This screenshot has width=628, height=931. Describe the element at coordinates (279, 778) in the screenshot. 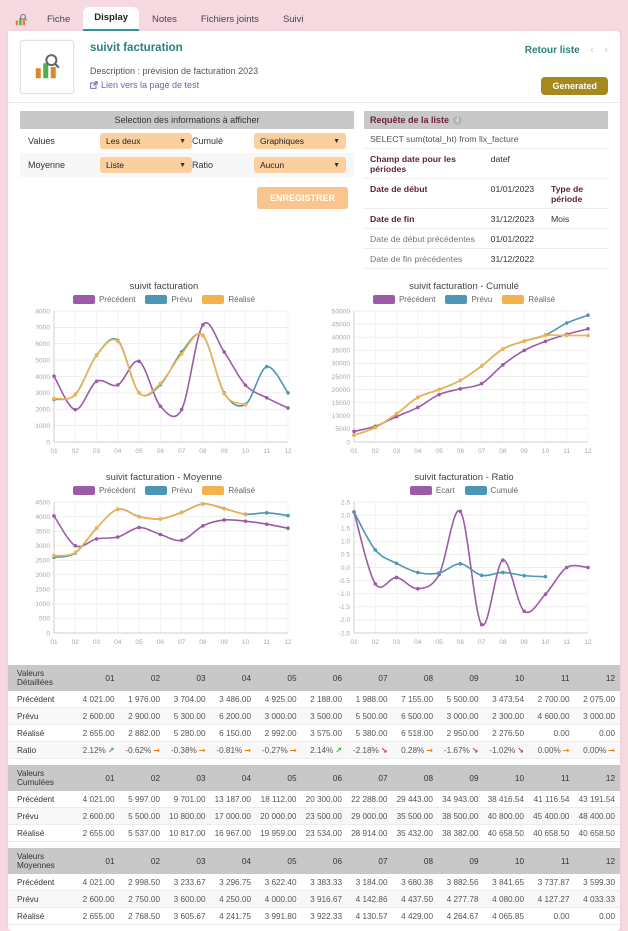

I see `month-header: 05` at that location.